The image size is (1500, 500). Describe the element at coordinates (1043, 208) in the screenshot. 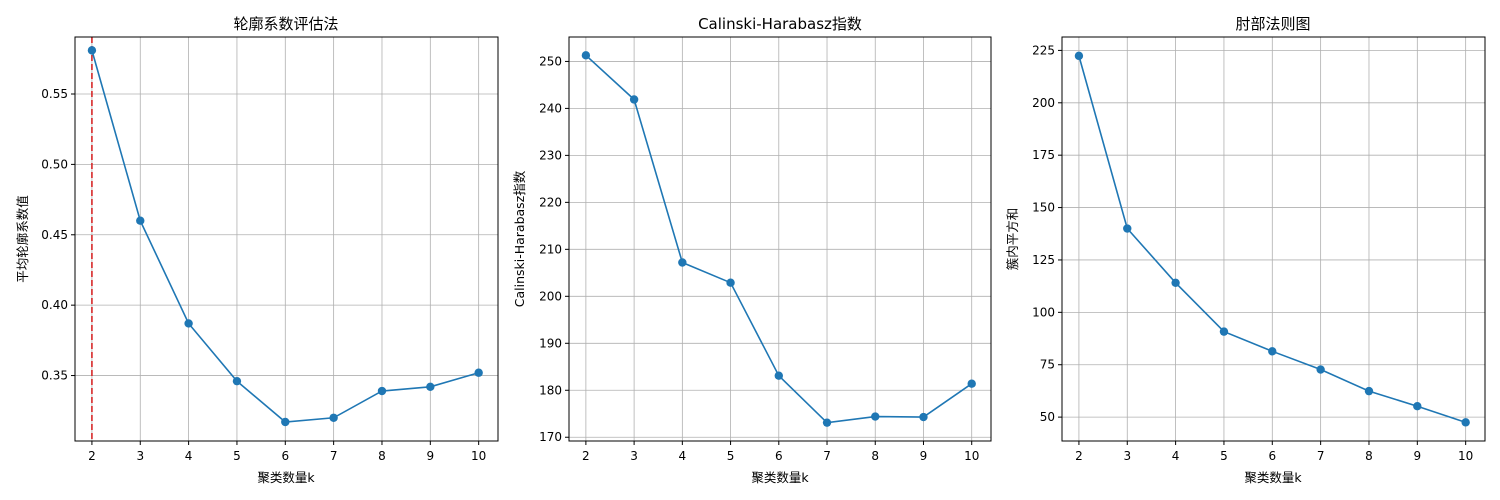

I see `y-tick-label: 150` at that location.